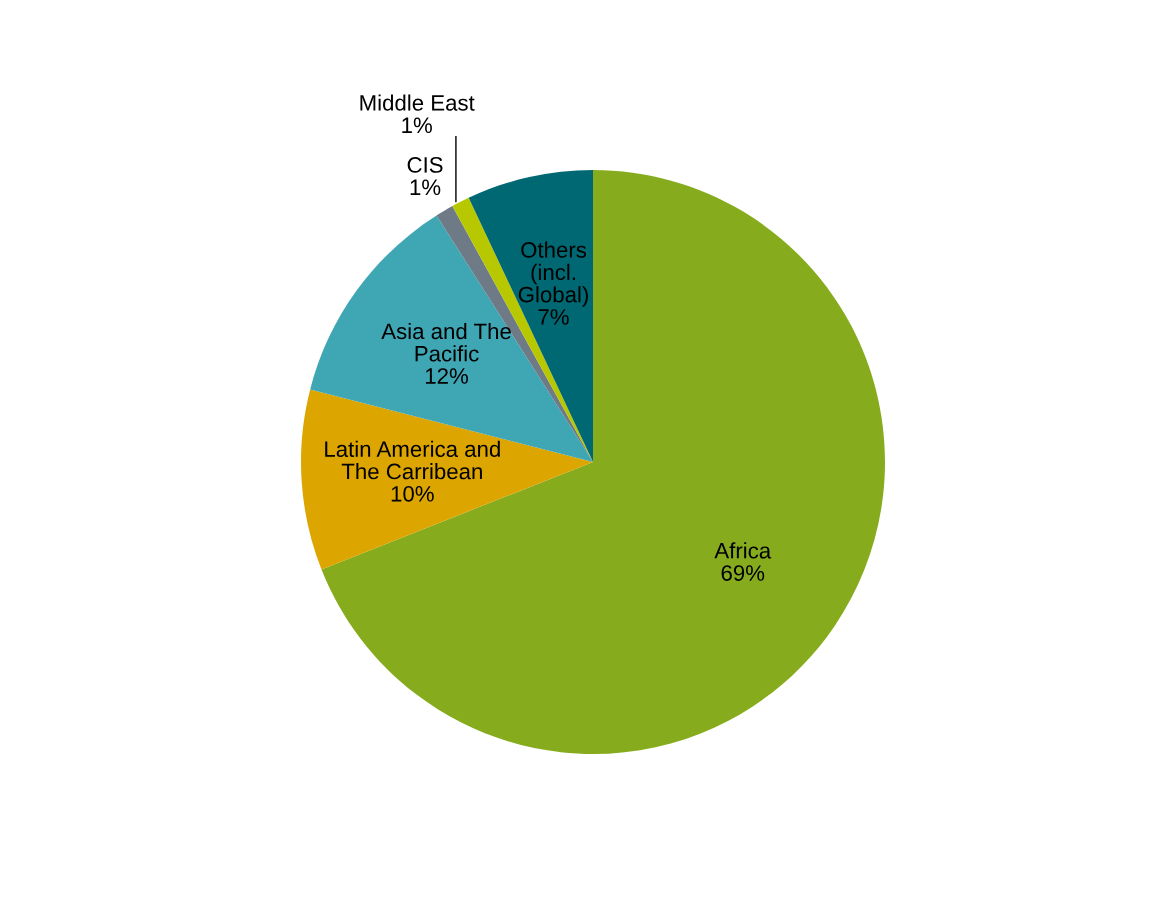  I want to click on data-label: 12%, so click(446, 376).